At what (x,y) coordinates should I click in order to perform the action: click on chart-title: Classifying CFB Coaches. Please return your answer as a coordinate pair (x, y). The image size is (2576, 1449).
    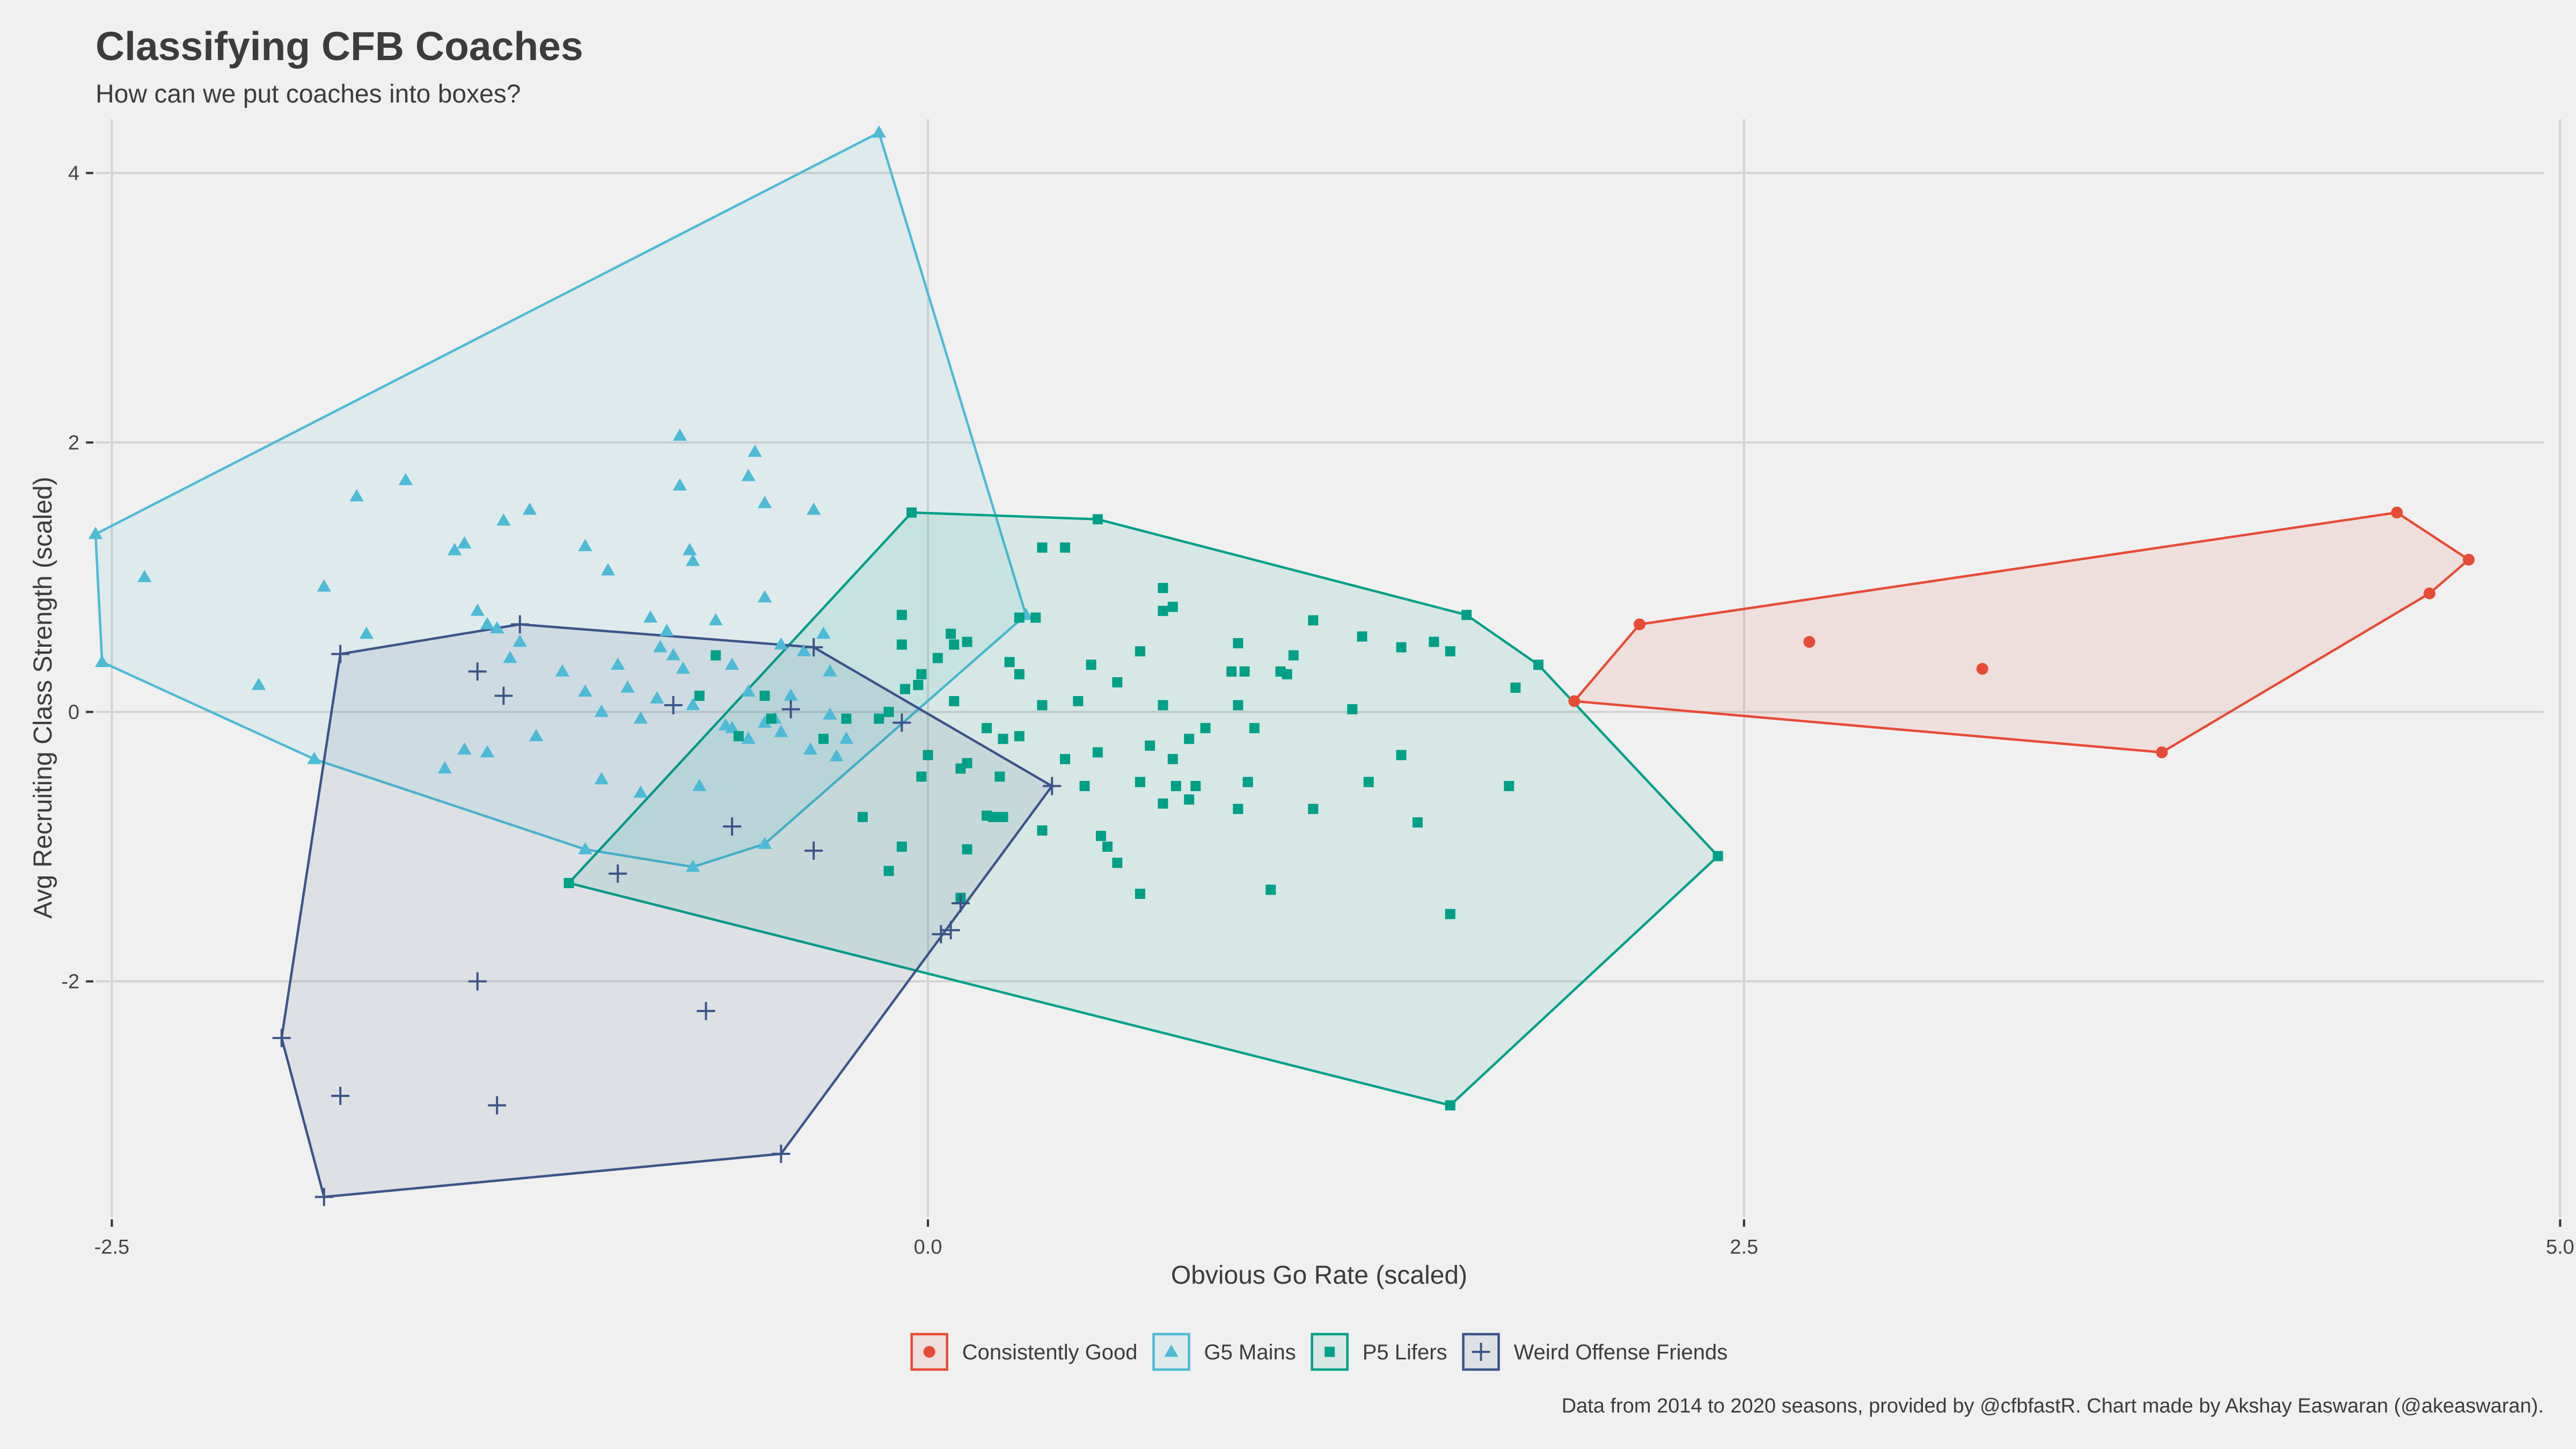
    Looking at the image, I should click on (339, 46).